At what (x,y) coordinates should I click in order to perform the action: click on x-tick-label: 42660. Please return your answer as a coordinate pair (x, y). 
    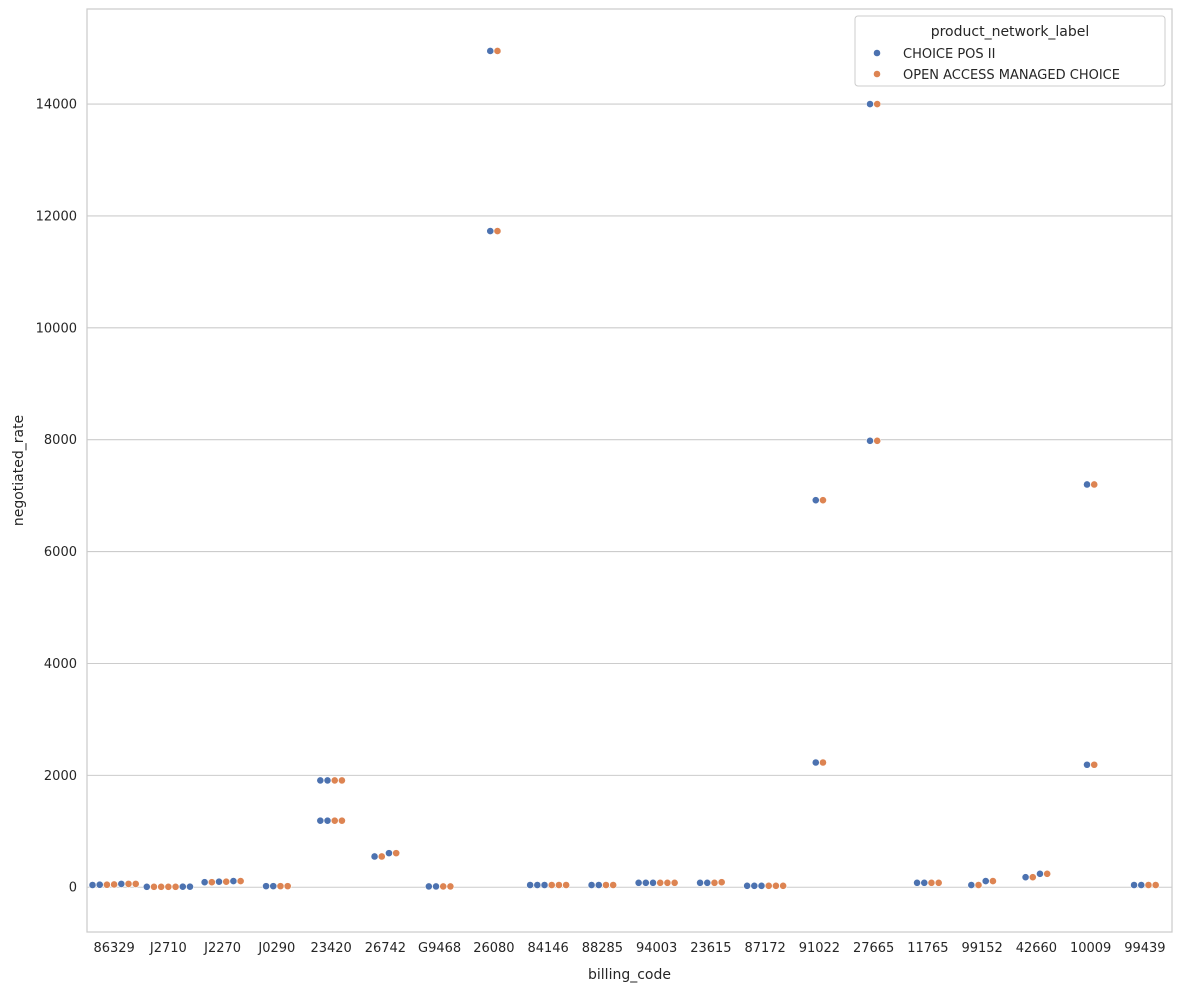
    Looking at the image, I should click on (1036, 948).